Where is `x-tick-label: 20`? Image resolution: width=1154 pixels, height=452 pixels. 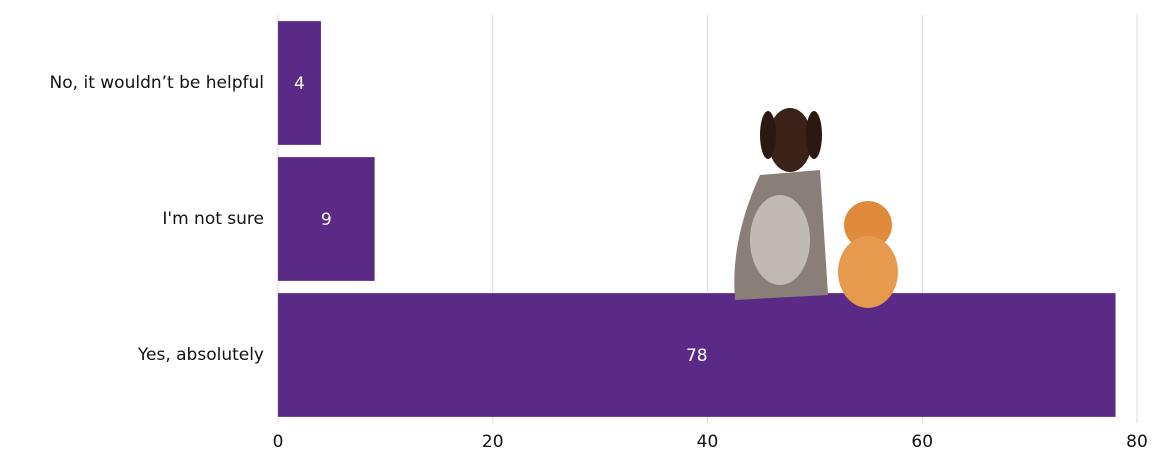 x-tick-label: 20 is located at coordinates (493, 442).